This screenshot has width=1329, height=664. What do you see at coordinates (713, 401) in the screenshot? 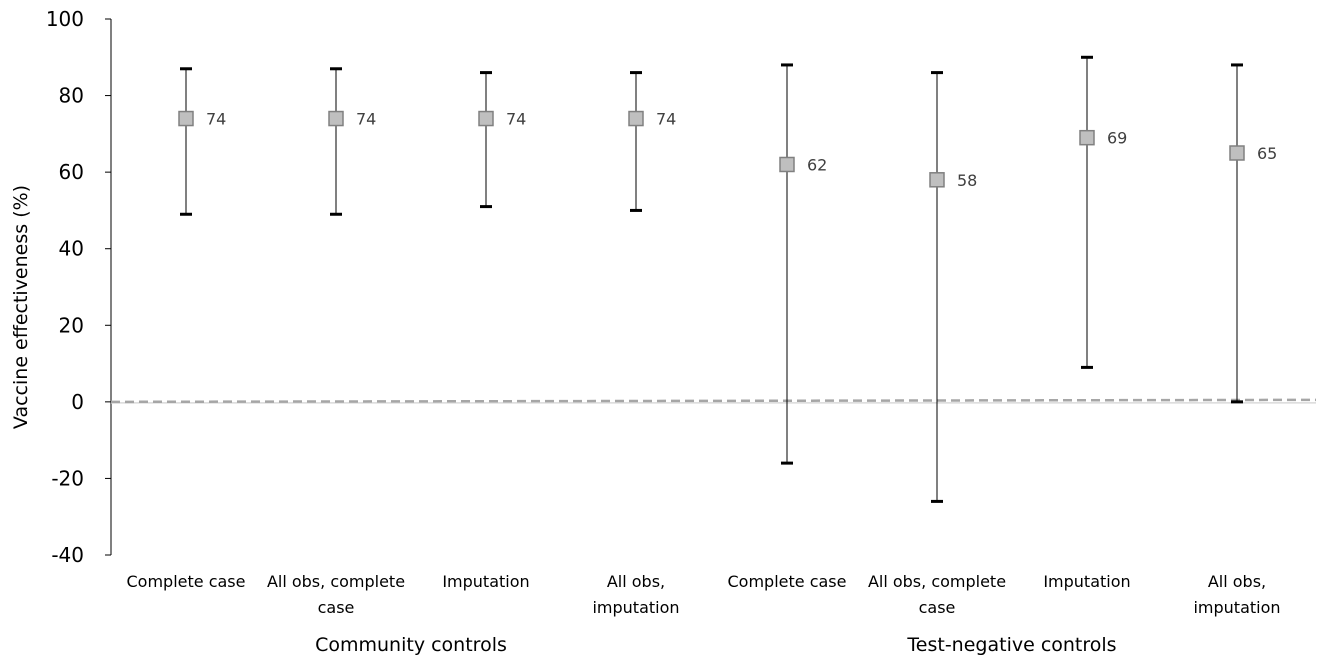
I see `reference-line-zero` at bounding box center [713, 401].